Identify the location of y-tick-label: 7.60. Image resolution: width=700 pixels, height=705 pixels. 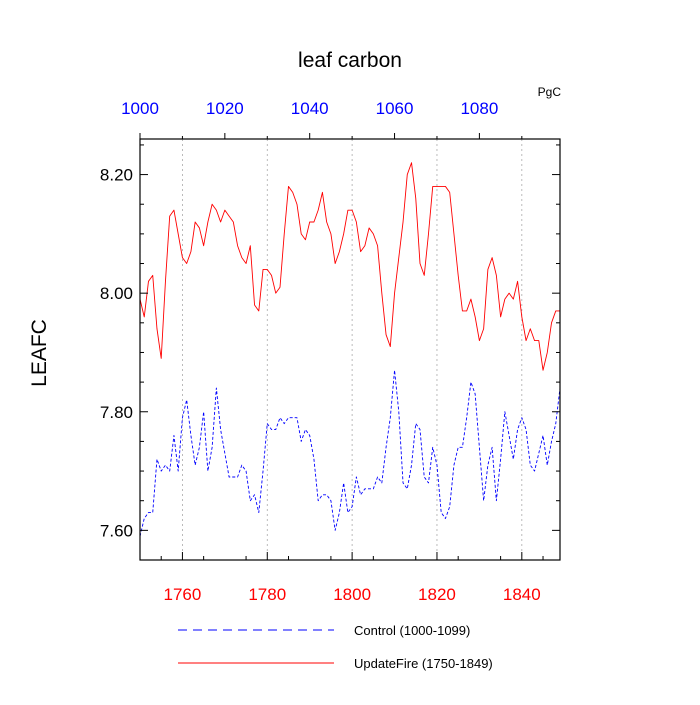
(116, 530).